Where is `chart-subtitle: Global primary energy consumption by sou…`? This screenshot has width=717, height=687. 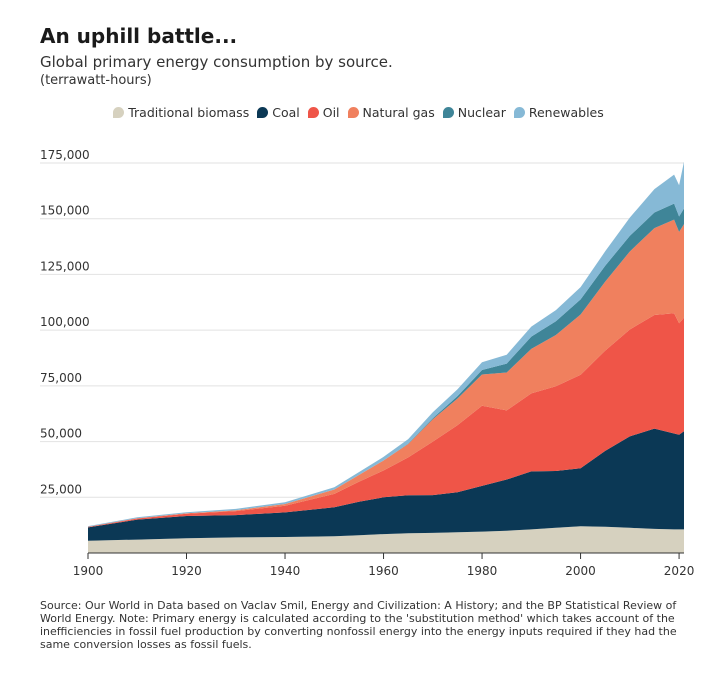
chart-subtitle: Global primary energy consumption by sou… is located at coordinates (216, 62).